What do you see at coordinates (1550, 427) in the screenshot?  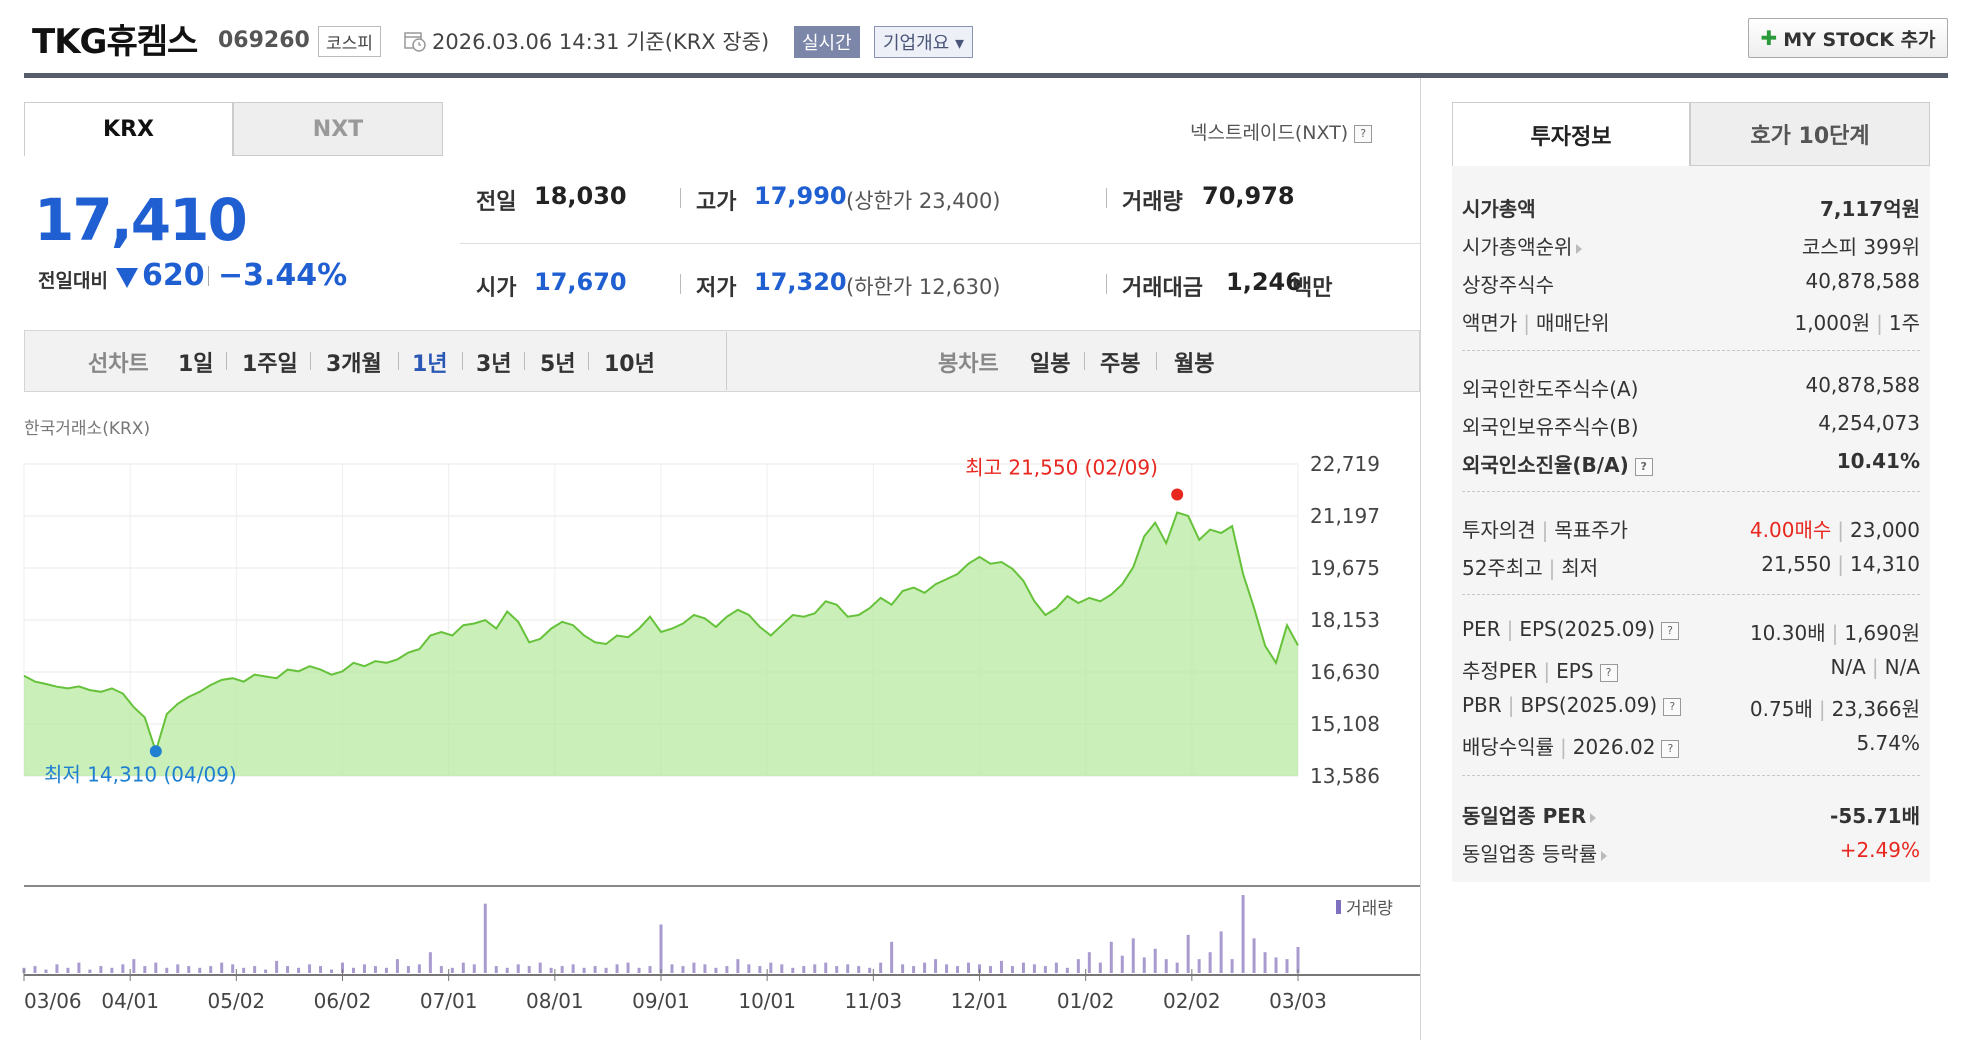 I see `foreign-hold-label: 외국인보유주식수(B)` at bounding box center [1550, 427].